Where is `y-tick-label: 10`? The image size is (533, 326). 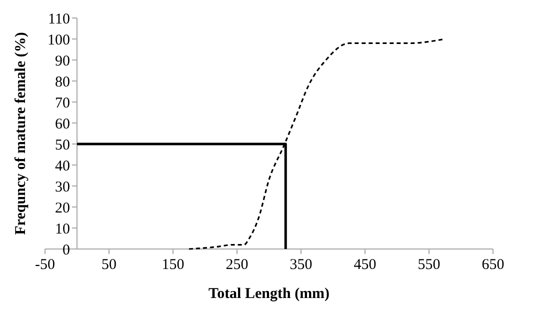 y-tick-label: 10 is located at coordinates (62, 229).